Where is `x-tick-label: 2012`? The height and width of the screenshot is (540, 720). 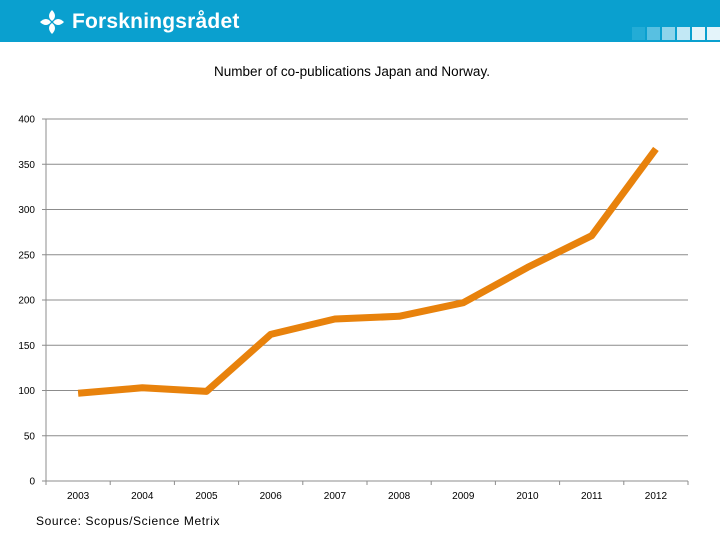 x-tick-label: 2012 is located at coordinates (656, 496).